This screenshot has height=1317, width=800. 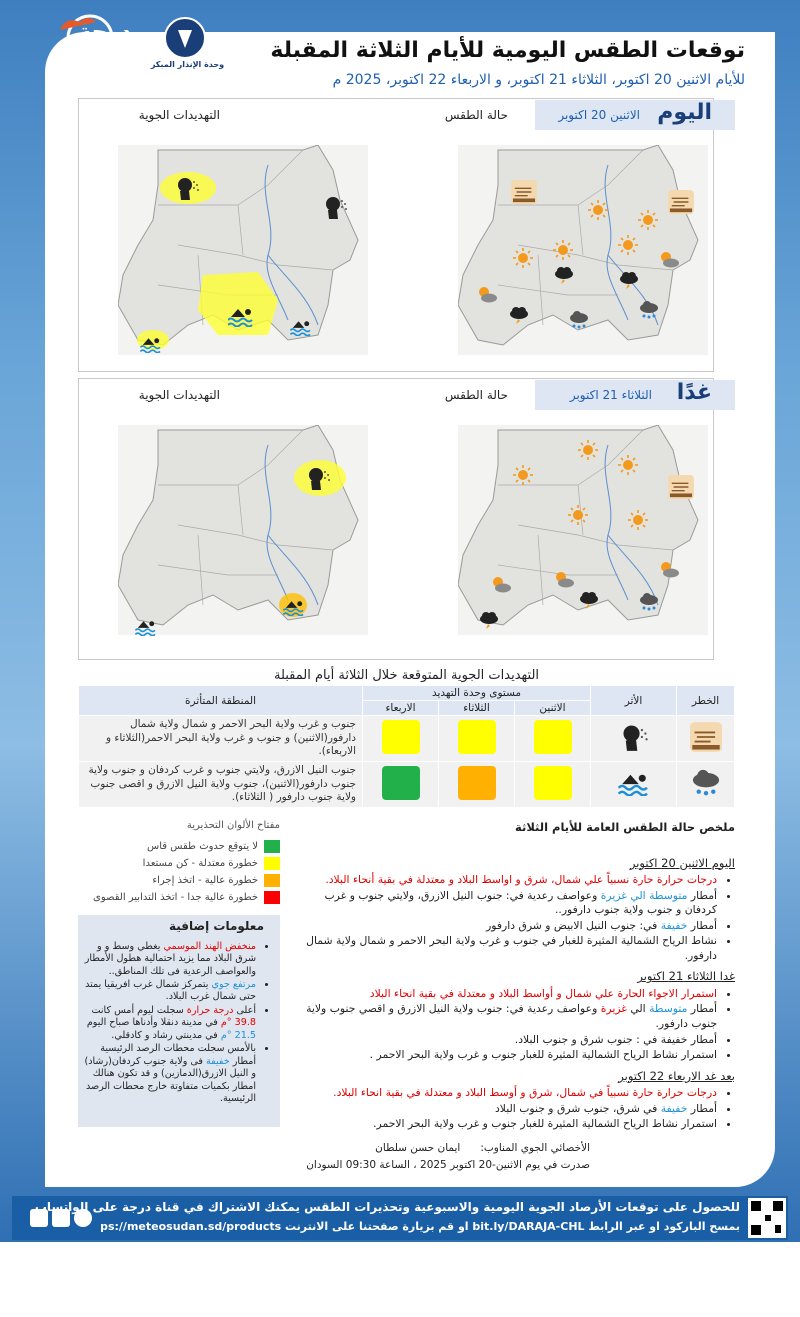 What do you see at coordinates (599, 115) in the screenshot?
I see `day-date: الاثنين 20 اكتوبر` at bounding box center [599, 115].